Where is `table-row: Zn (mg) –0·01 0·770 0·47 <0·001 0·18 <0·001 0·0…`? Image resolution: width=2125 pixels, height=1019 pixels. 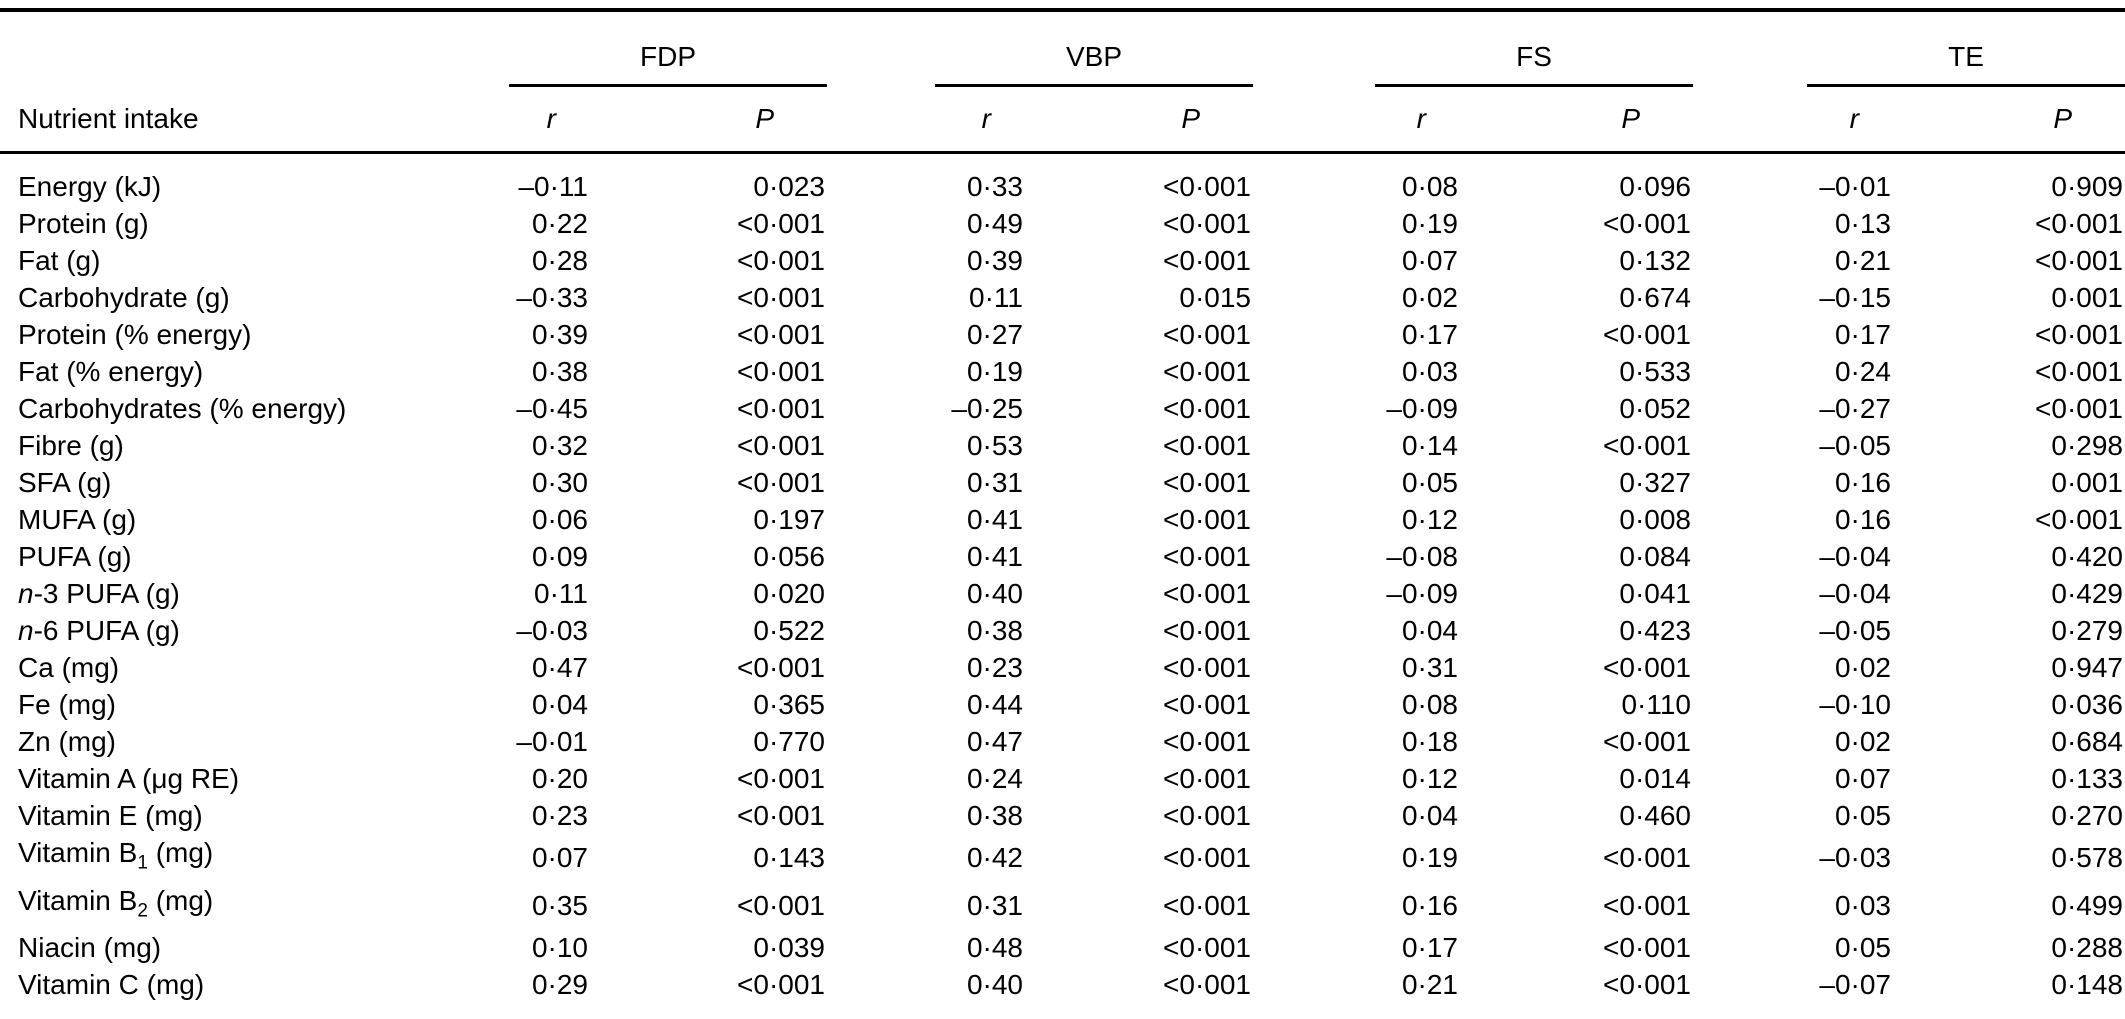
table-row: Zn (mg) –0·01 0·770 0·47 <0·001 0·18 <0·001 0·0… is located at coordinates (1062, 741).